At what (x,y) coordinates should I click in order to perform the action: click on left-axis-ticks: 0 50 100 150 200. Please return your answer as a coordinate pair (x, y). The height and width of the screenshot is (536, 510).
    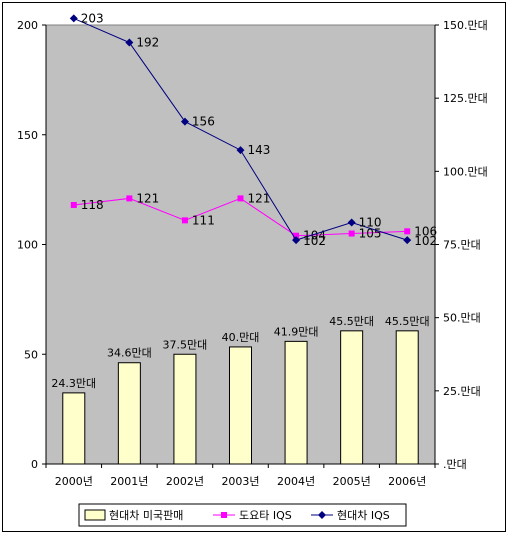
    Looking at the image, I should click on (31, 245).